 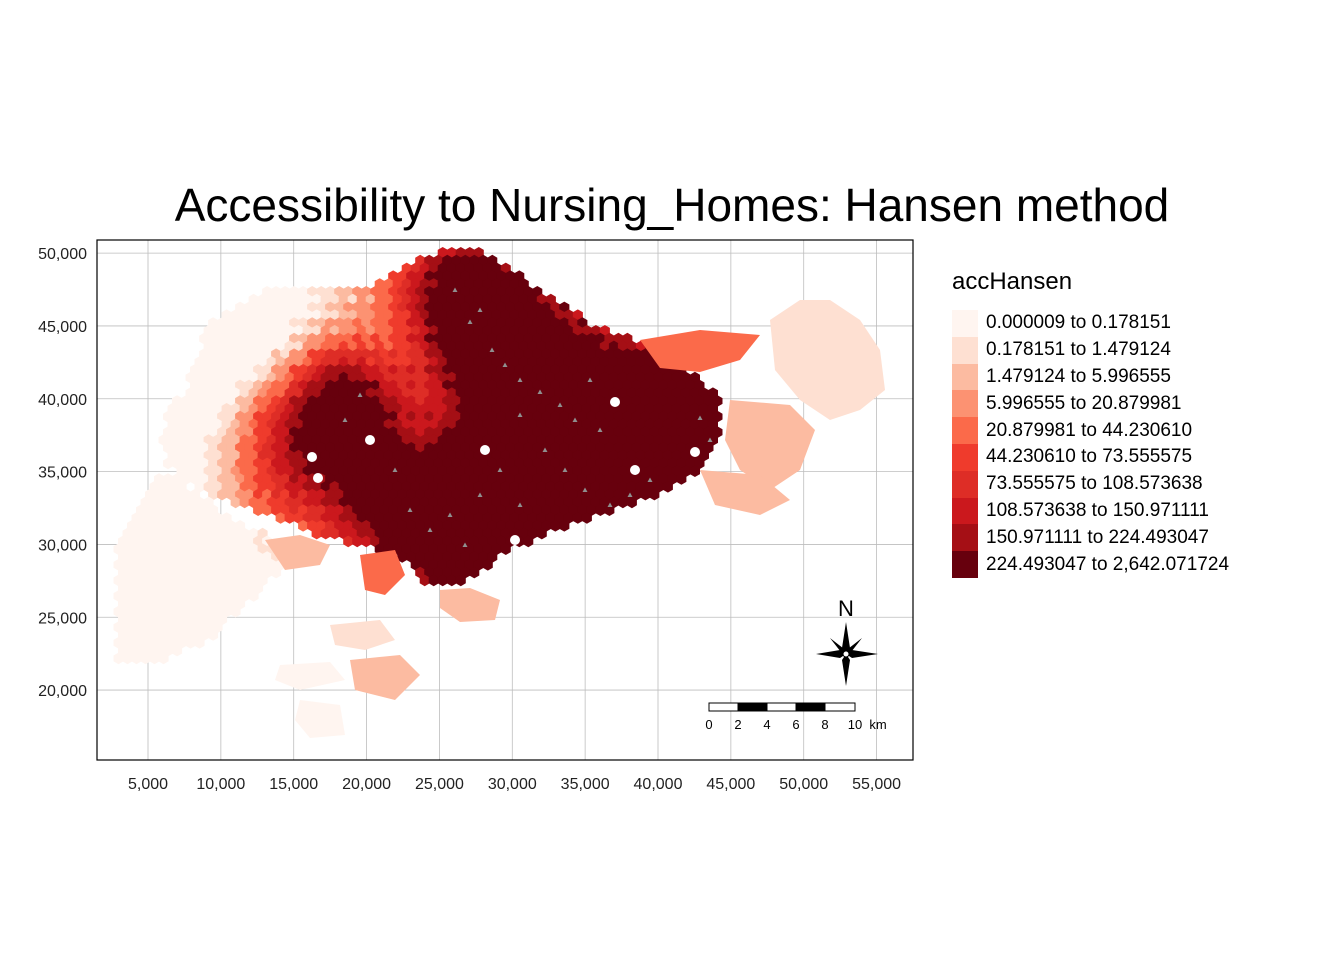 What do you see at coordinates (1012, 281) in the screenshot?
I see `legend-title: accHansen` at bounding box center [1012, 281].